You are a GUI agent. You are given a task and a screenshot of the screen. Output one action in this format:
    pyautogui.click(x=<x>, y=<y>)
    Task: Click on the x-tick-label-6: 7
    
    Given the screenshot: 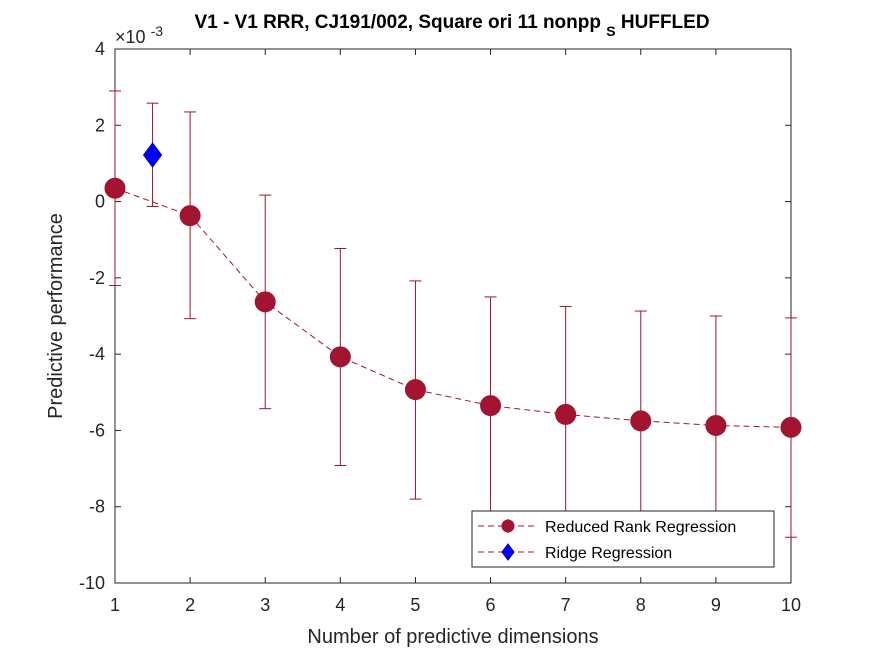 What is the action you would take?
    pyautogui.click(x=566, y=605)
    